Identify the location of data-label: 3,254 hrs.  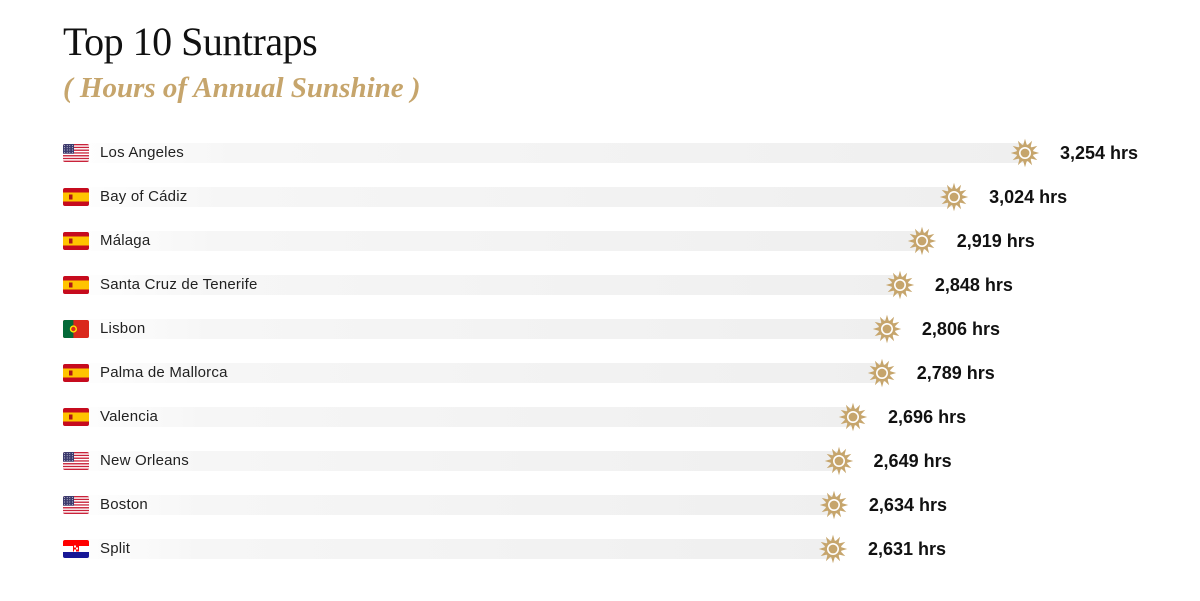
(1099, 153).